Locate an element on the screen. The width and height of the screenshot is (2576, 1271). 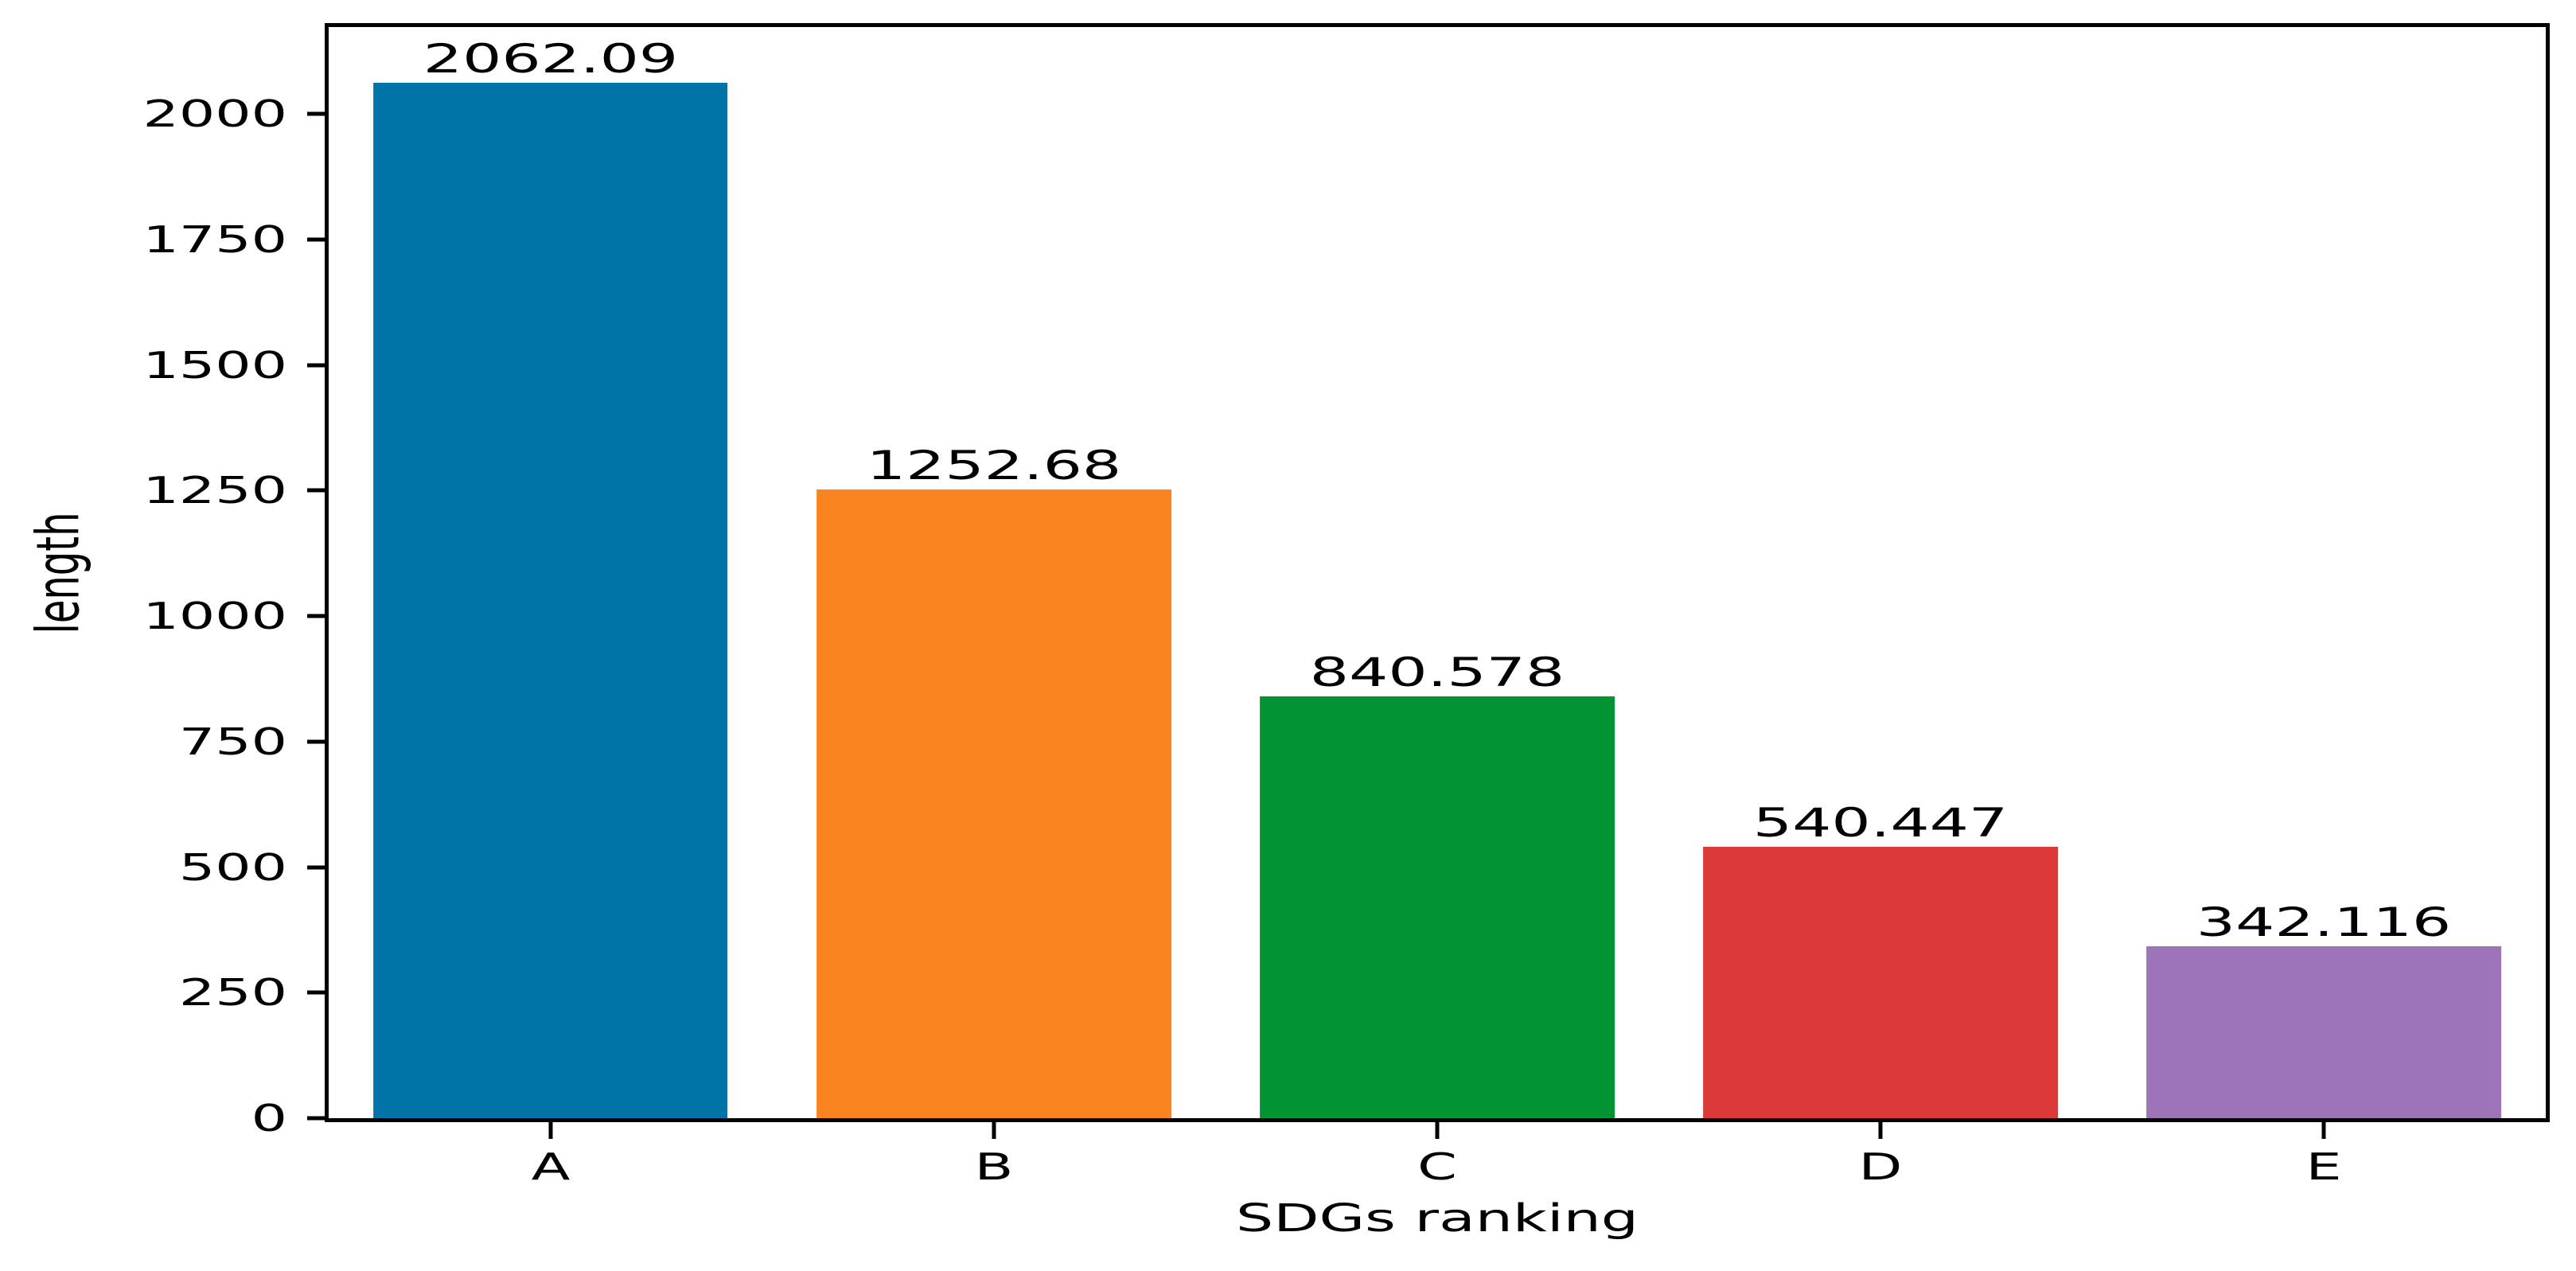
bar-A is located at coordinates (550, 600).